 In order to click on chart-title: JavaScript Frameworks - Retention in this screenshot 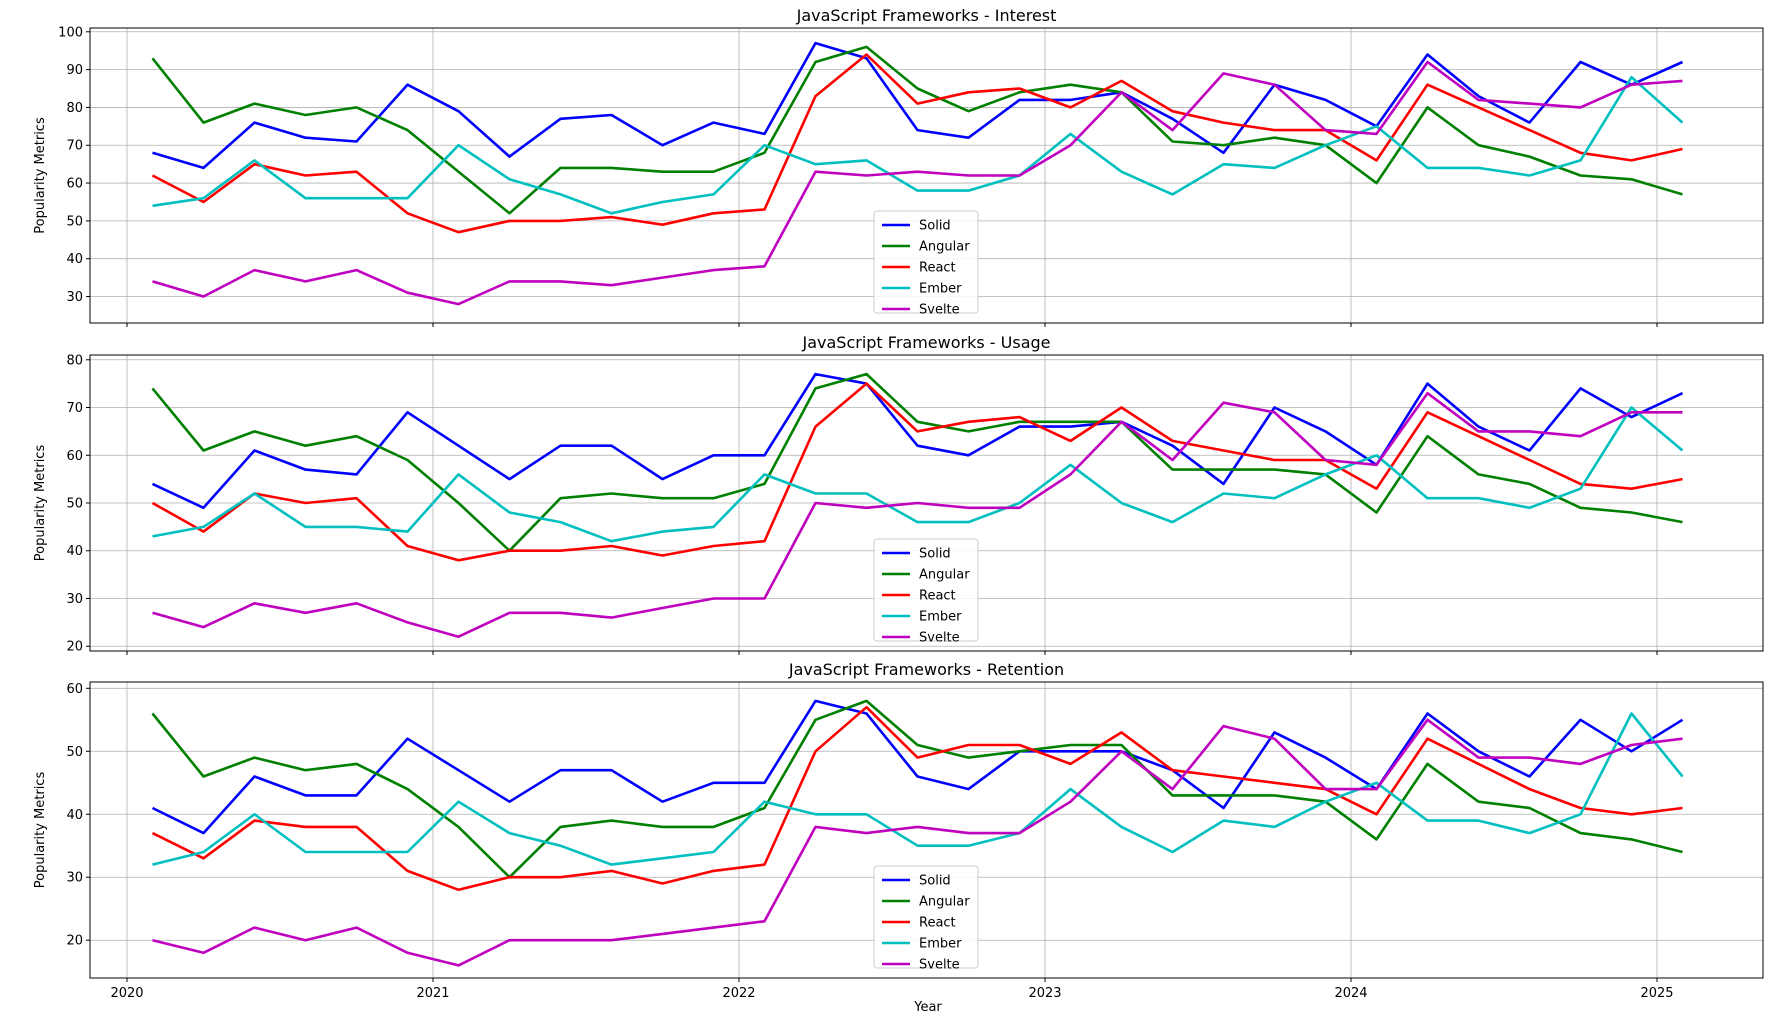, I will do `click(926, 669)`.